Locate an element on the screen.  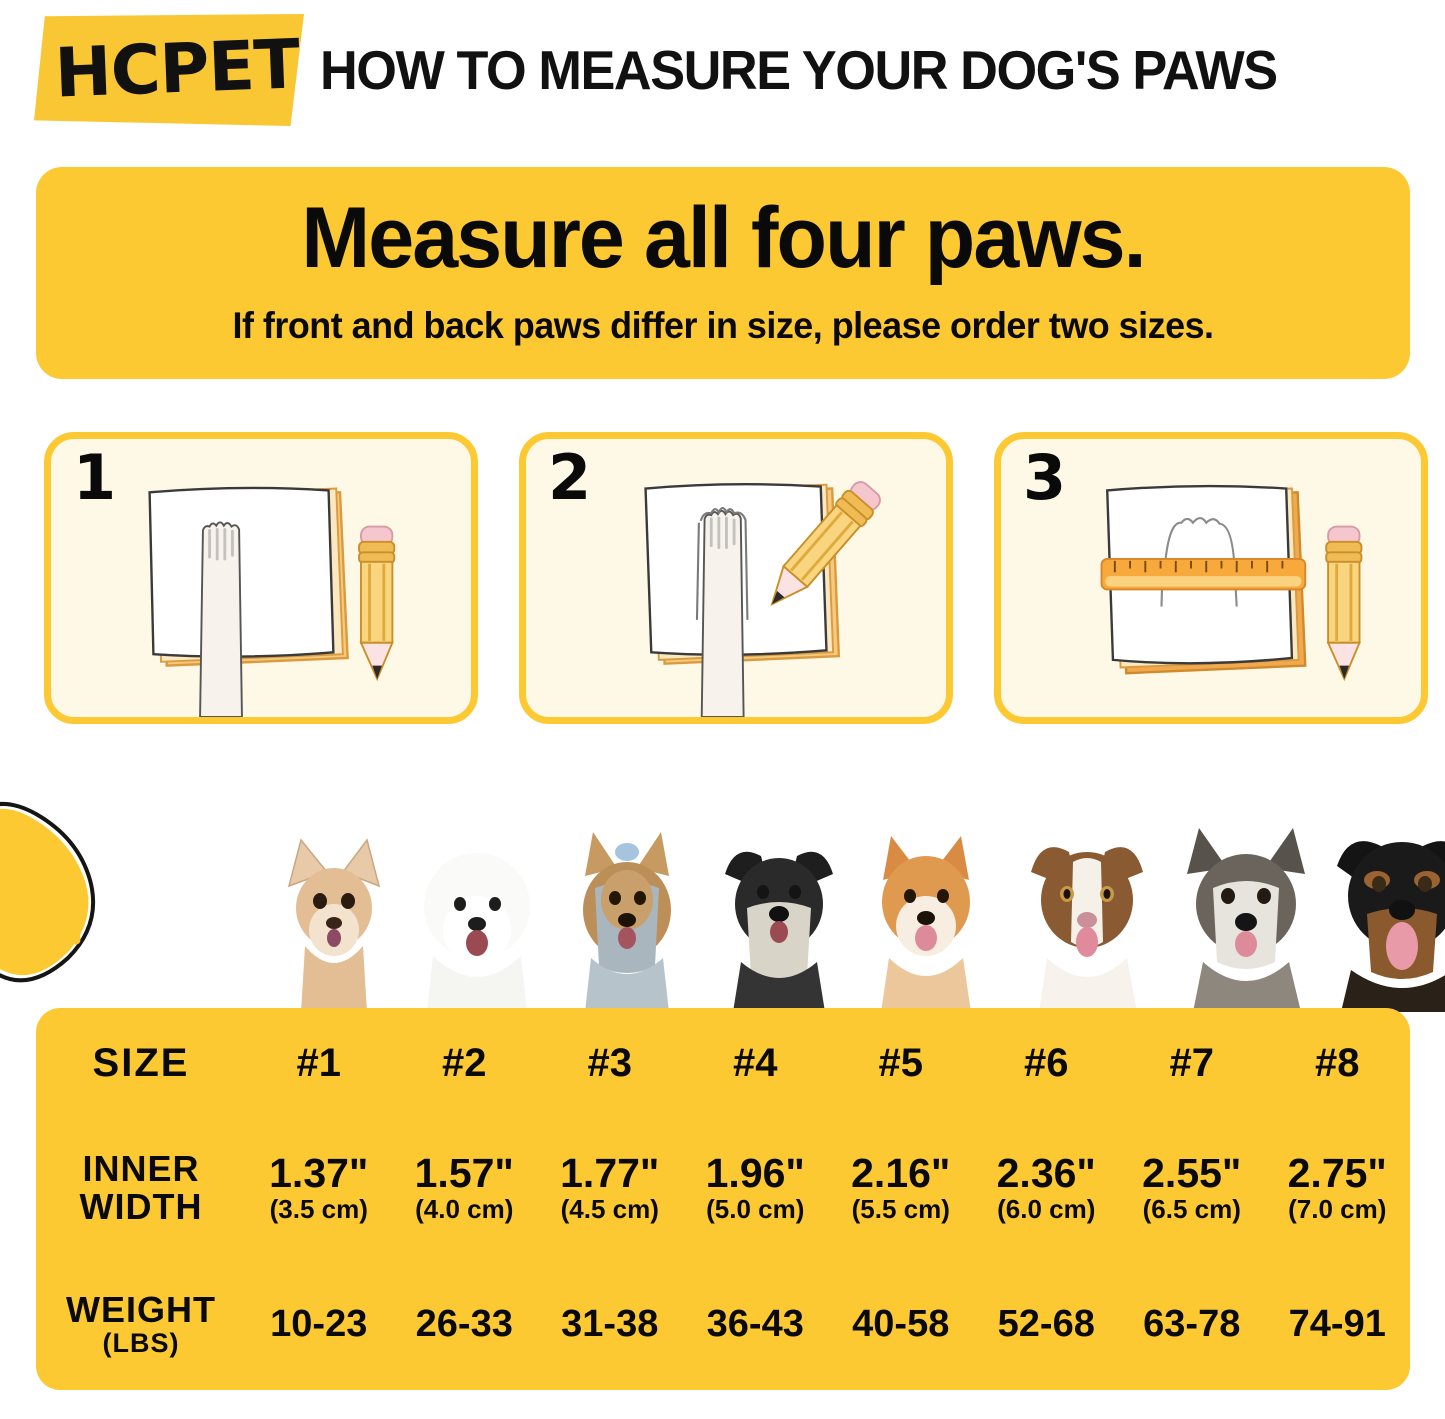
banner-headline: Measure all four paws. is located at coordinates (723, 238).